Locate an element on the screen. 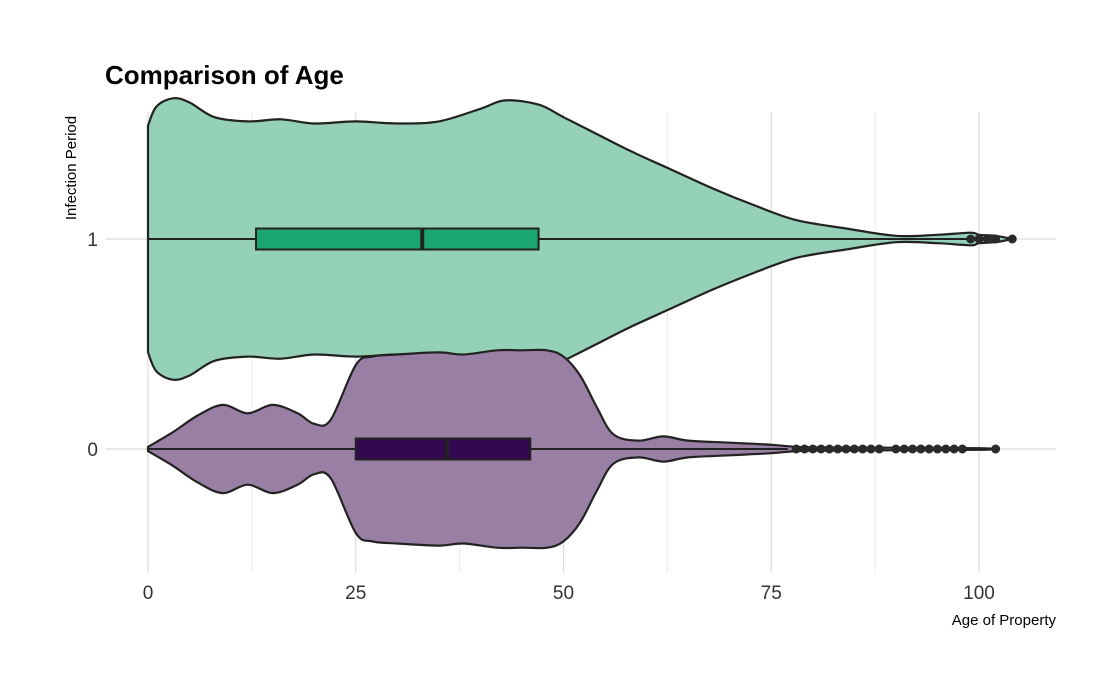 This screenshot has width=1120, height=692. y-tick-label: 1 is located at coordinates (92, 240).